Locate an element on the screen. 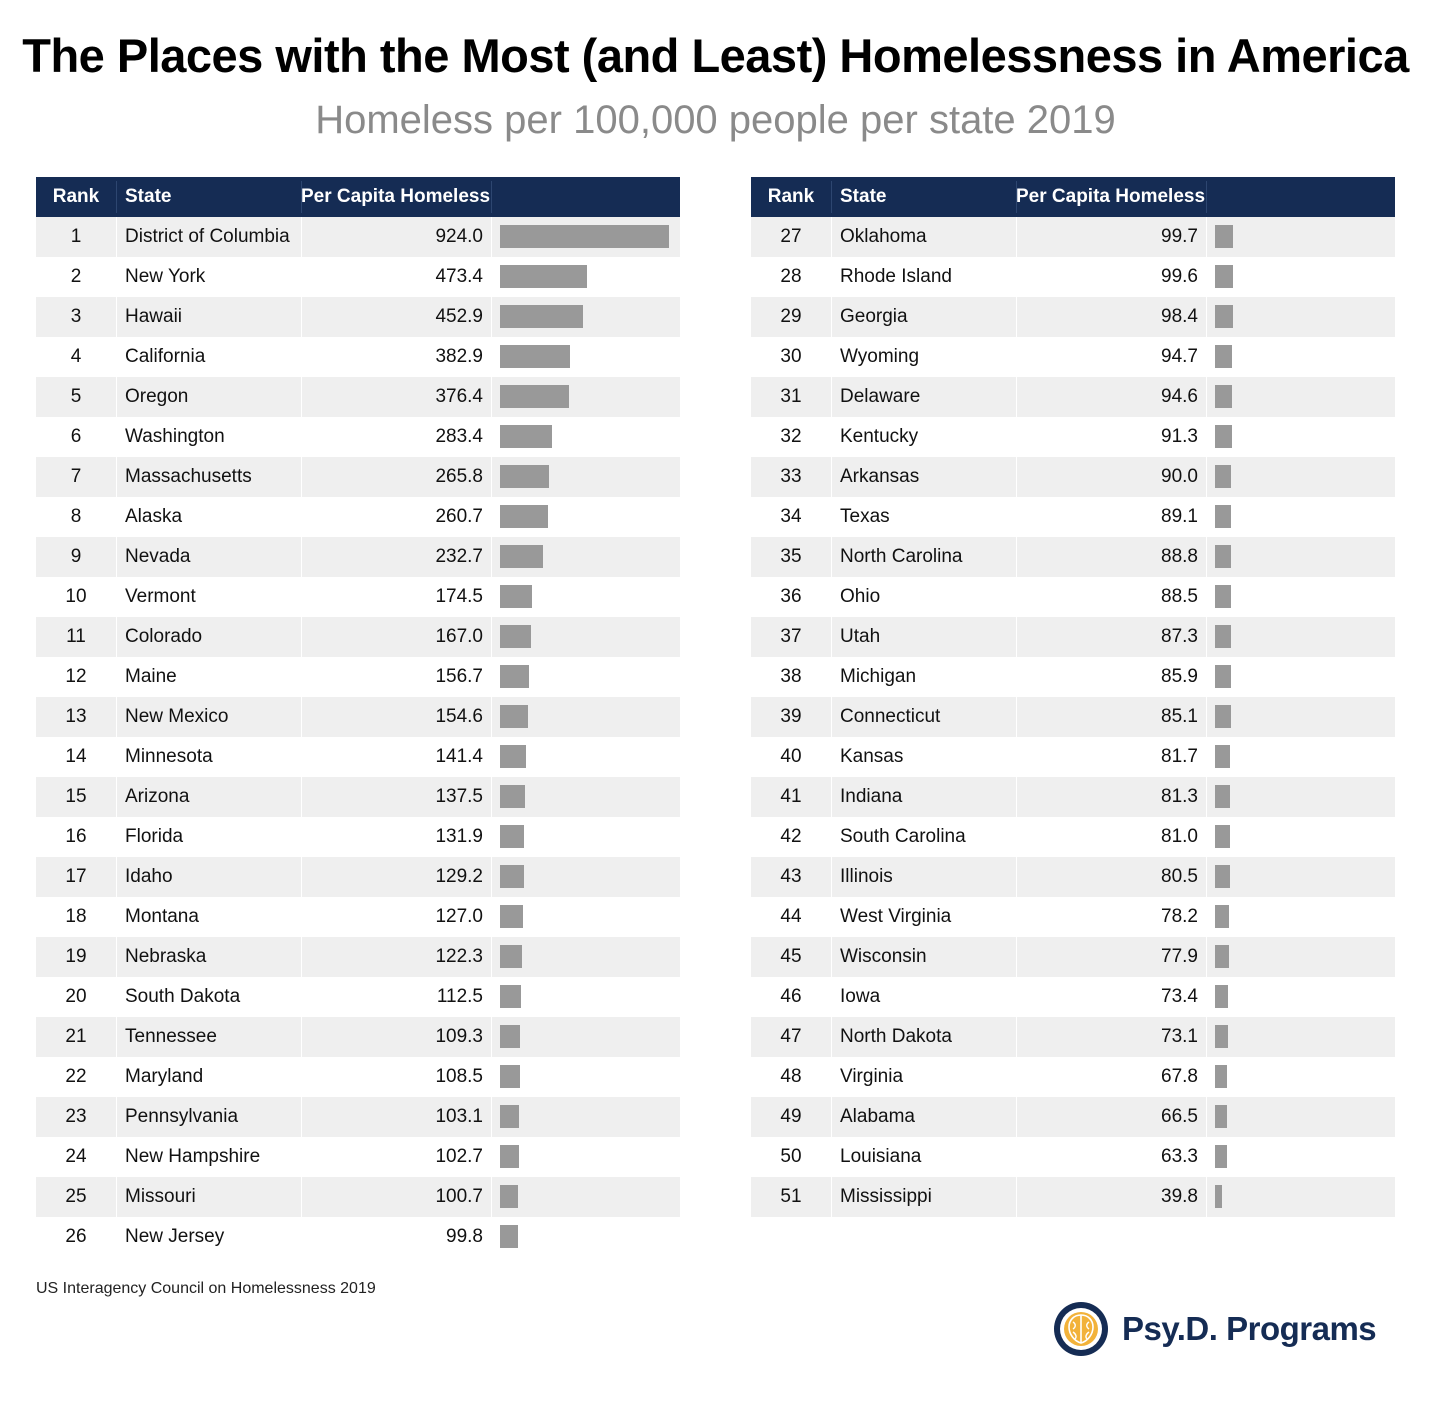  table-row: 26 New Jersey 99.8 is located at coordinates (358, 1237).